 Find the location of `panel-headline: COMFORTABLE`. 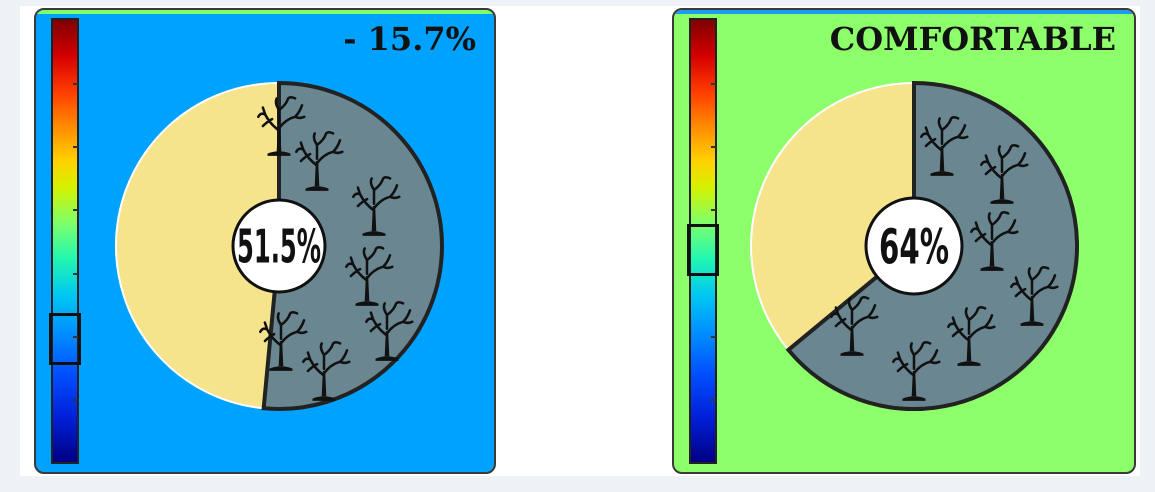

panel-headline: COMFORTABLE is located at coordinates (972, 39).